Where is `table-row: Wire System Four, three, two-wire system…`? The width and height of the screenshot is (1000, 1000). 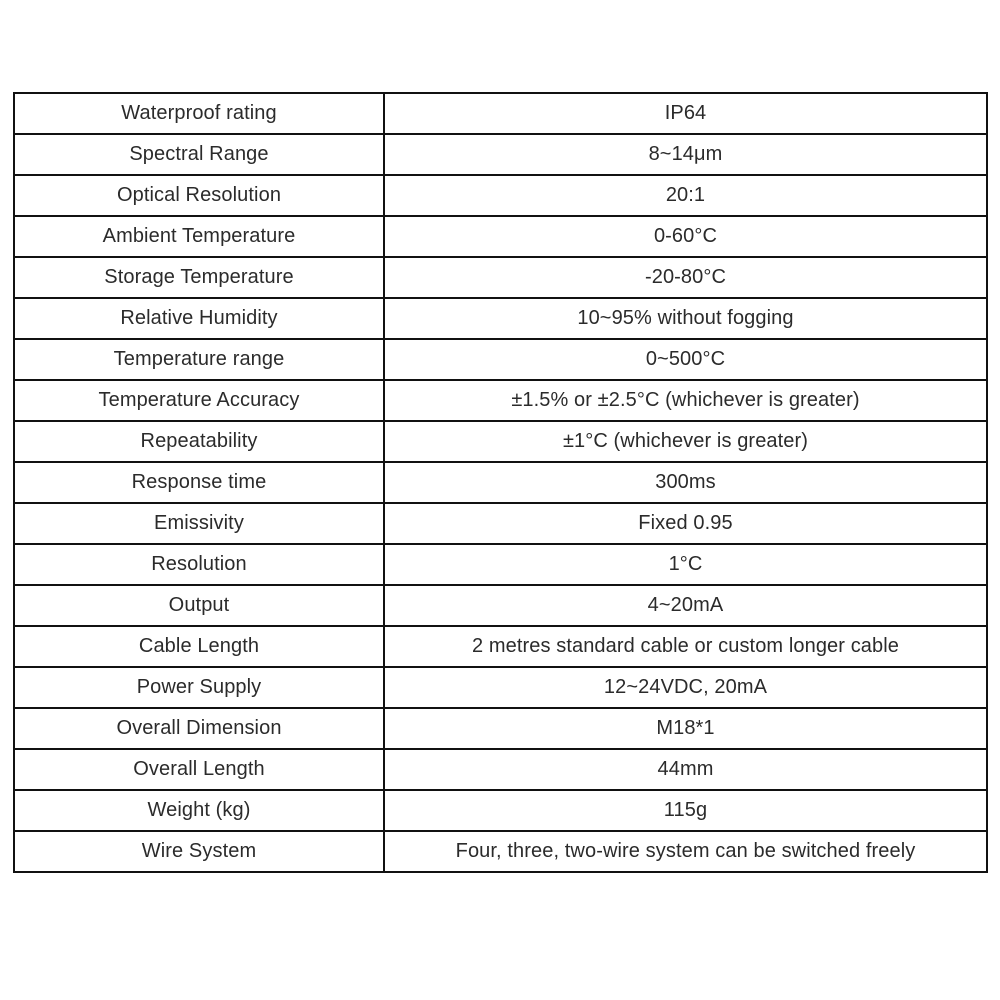 table-row: Wire System Four, three, two-wire system… is located at coordinates (500, 851).